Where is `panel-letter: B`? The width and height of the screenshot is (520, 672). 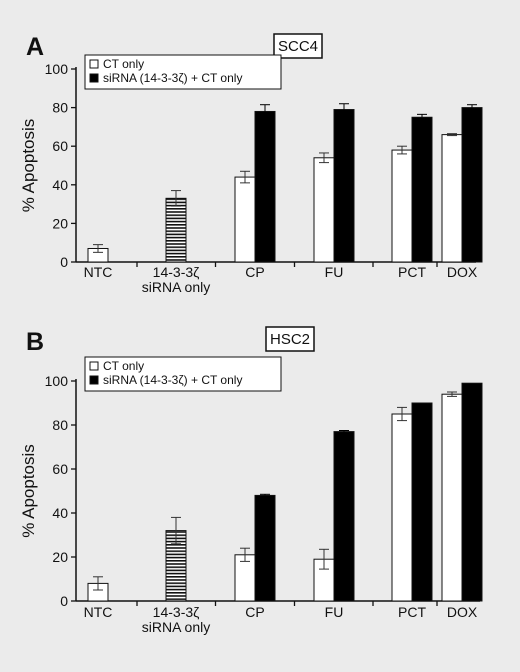
panel-letter: B is located at coordinates (35, 342).